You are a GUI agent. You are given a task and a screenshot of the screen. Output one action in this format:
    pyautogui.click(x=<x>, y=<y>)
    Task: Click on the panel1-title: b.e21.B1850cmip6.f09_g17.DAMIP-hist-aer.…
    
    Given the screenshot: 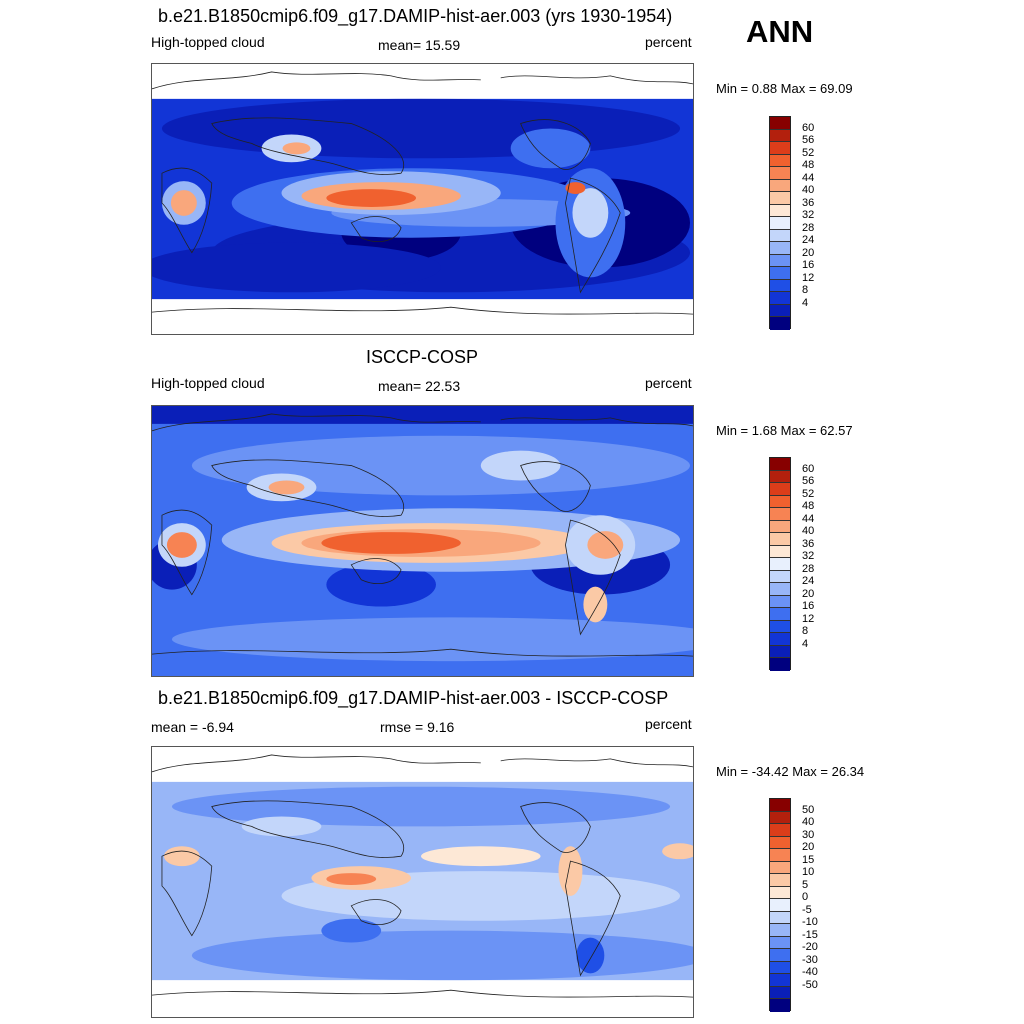 What is the action you would take?
    pyautogui.click(x=415, y=16)
    